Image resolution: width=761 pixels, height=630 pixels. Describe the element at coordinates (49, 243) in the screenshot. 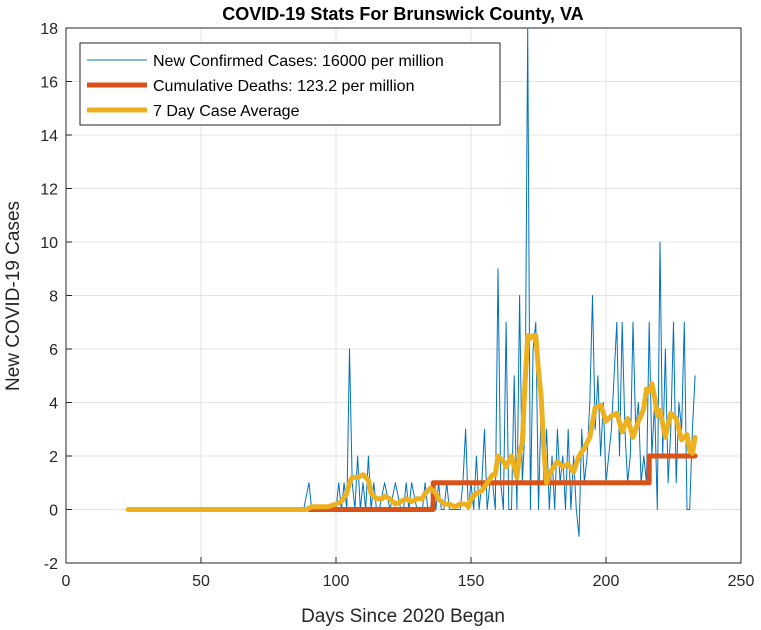

I see `y-tick-label: 10` at that location.